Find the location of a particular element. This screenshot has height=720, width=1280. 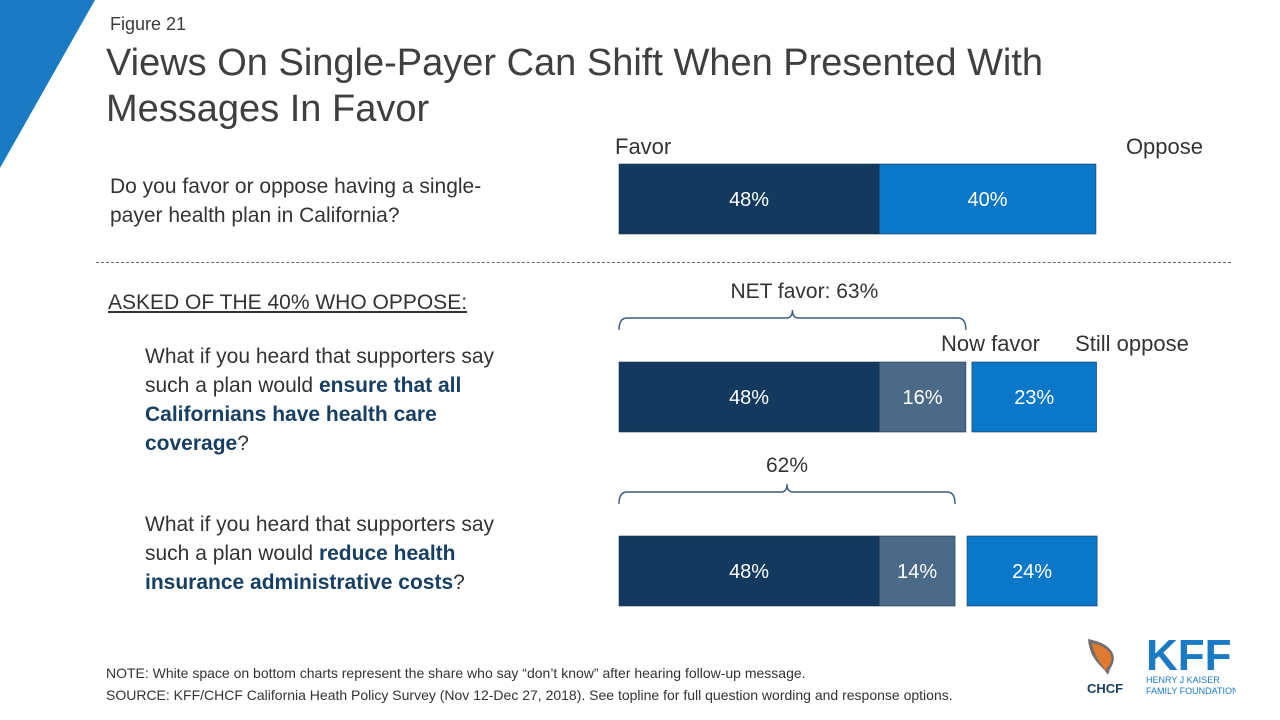

kff-logo: KFF HENRY J KAISER FAMILY FOUNDATION is located at coordinates (1191, 663).